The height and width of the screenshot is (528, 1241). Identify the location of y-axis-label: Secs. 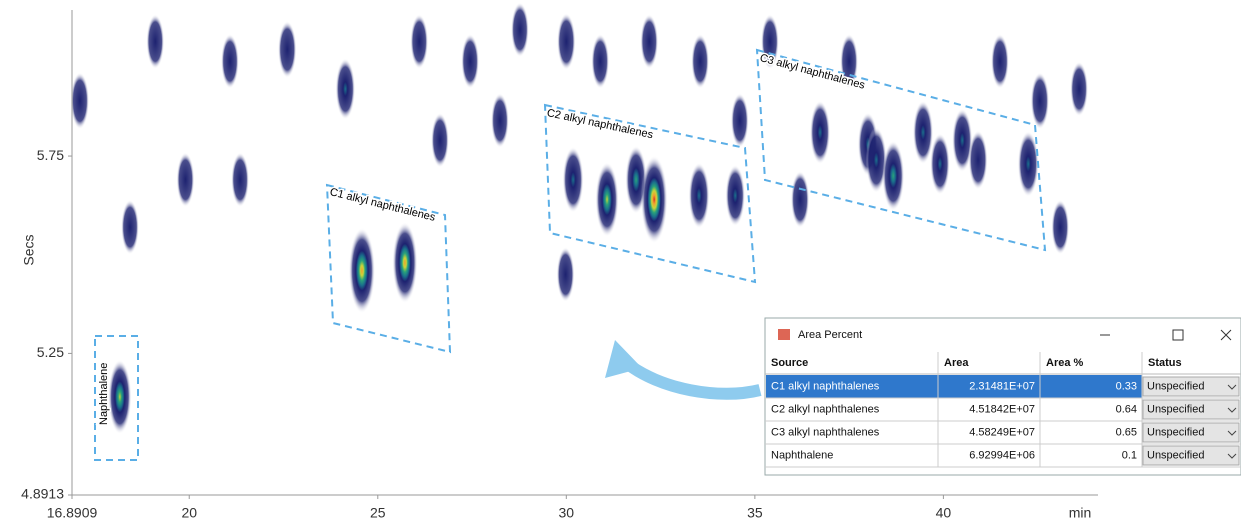
(29, 249).